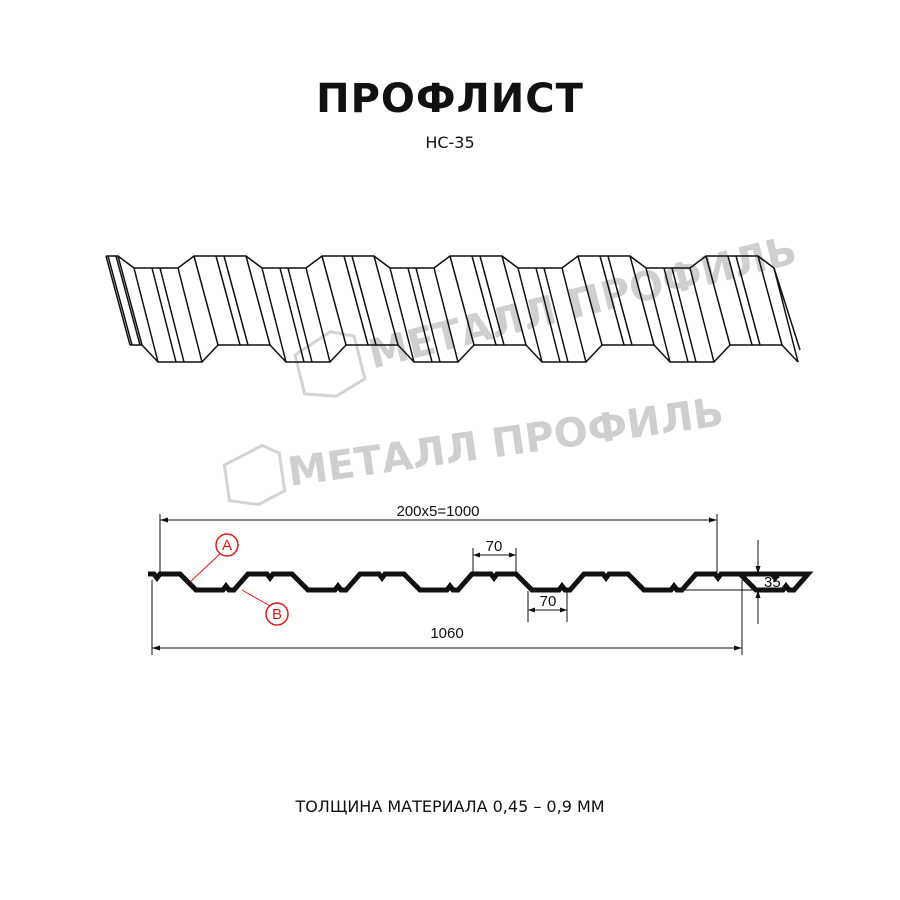 This screenshot has width=900, height=900. What do you see at coordinates (446, 633) in the screenshot?
I see `dim-overall-width: 1060` at bounding box center [446, 633].